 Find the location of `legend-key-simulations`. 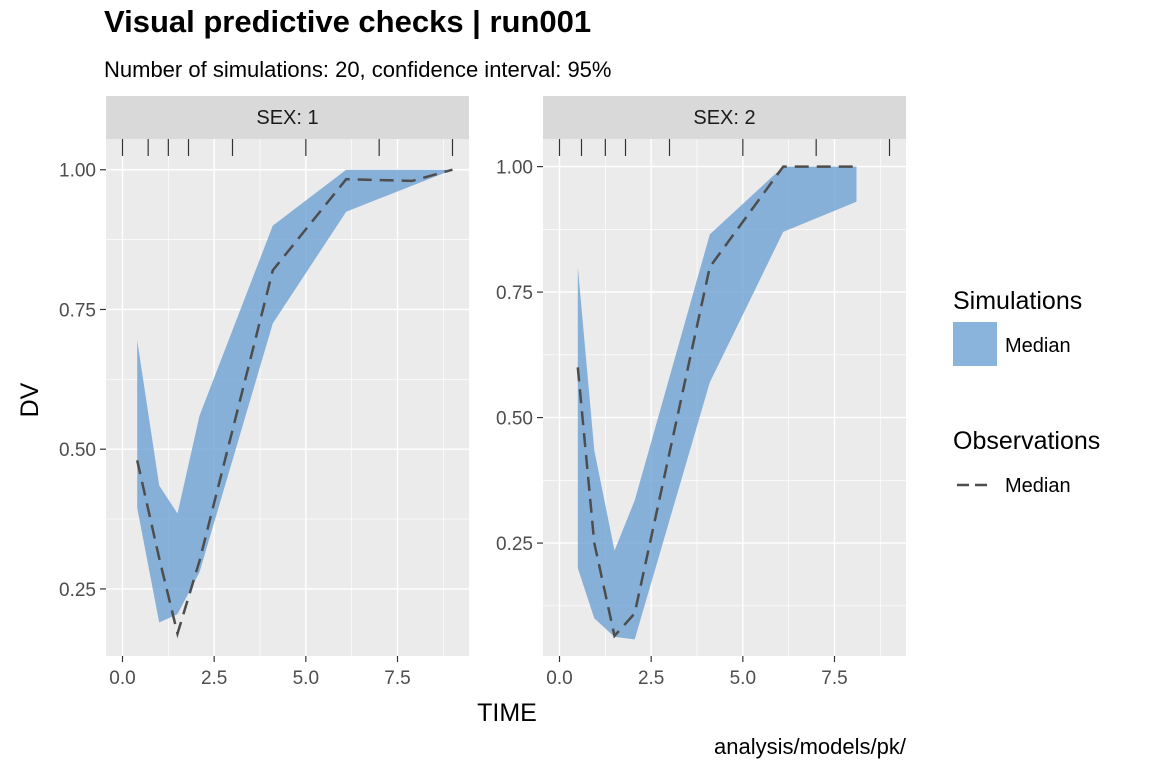

legend-key-simulations is located at coordinates (975, 344).